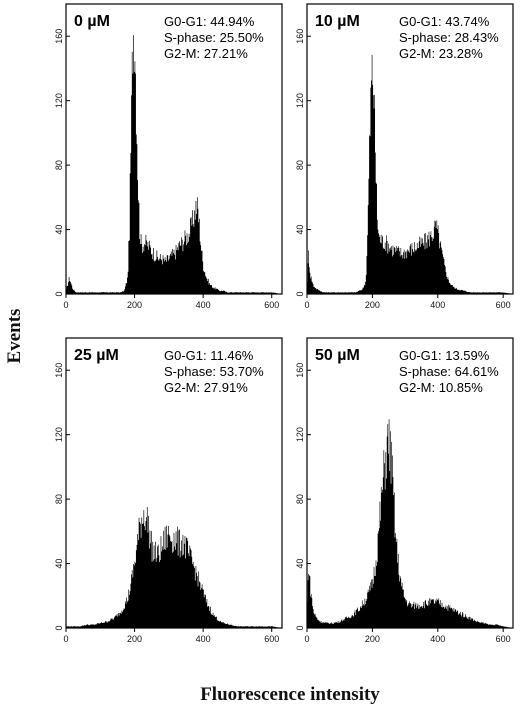 Image resolution: width=520 pixels, height=716 pixels. I want to click on phase-stat: G2-M: 27.91%, so click(206, 387).